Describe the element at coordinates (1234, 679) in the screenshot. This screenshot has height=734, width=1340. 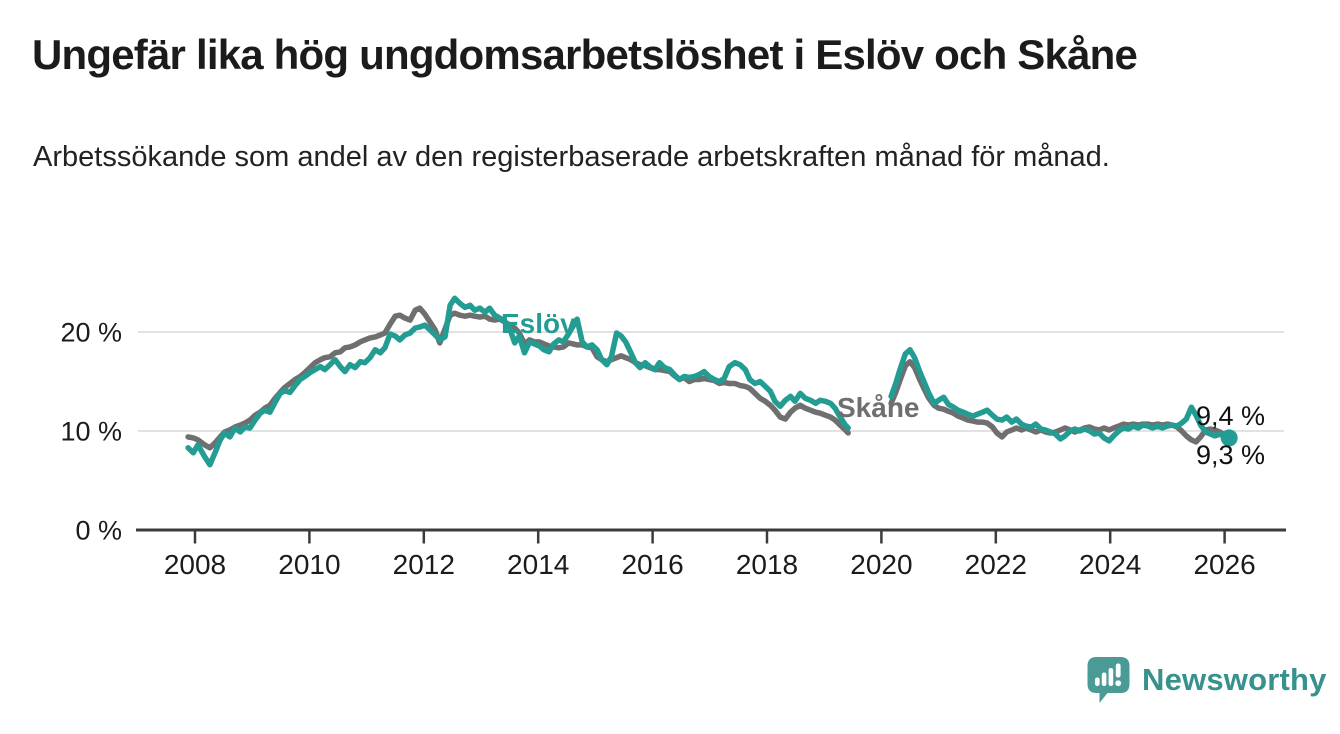
I see `newsworthy-logo-text: Newsworthy` at that location.